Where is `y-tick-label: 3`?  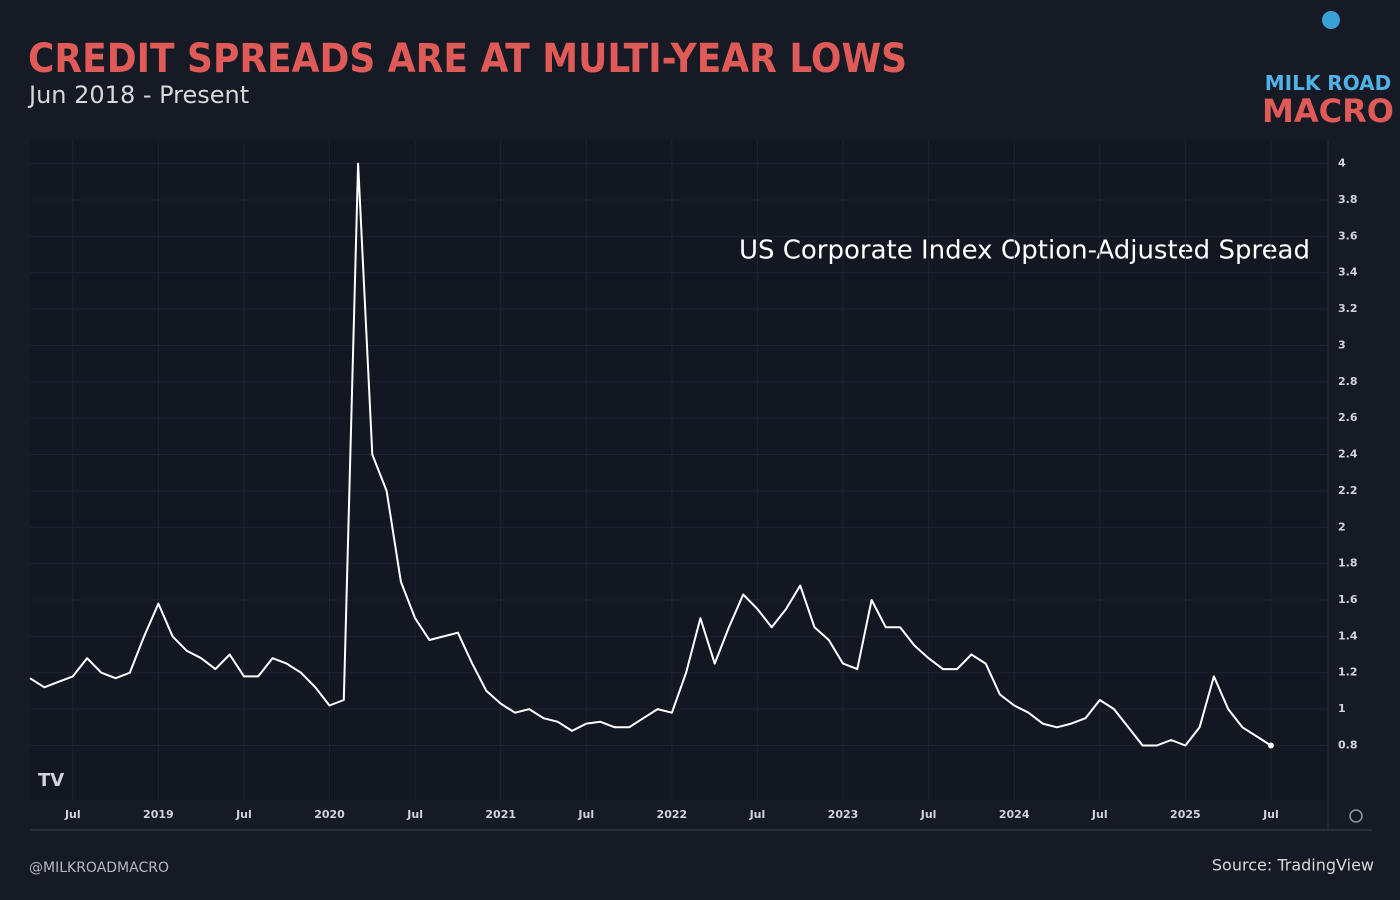
y-tick-label: 3 is located at coordinates (1342, 344).